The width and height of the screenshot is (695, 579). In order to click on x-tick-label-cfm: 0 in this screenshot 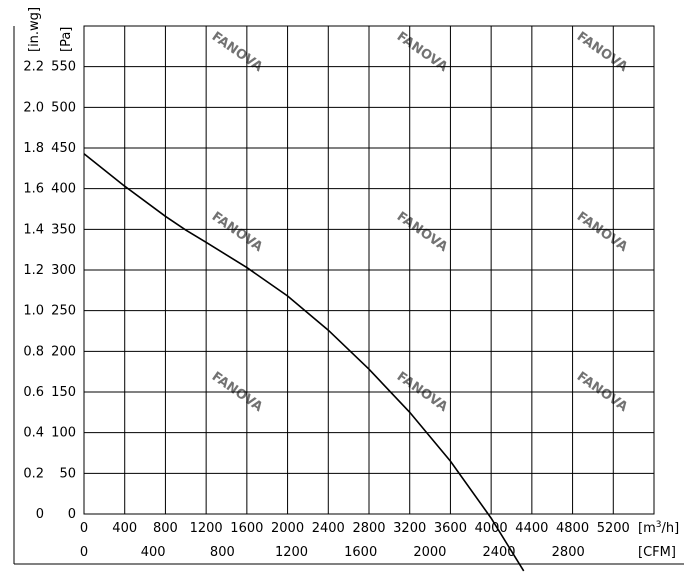, I will do `click(84, 552)`.